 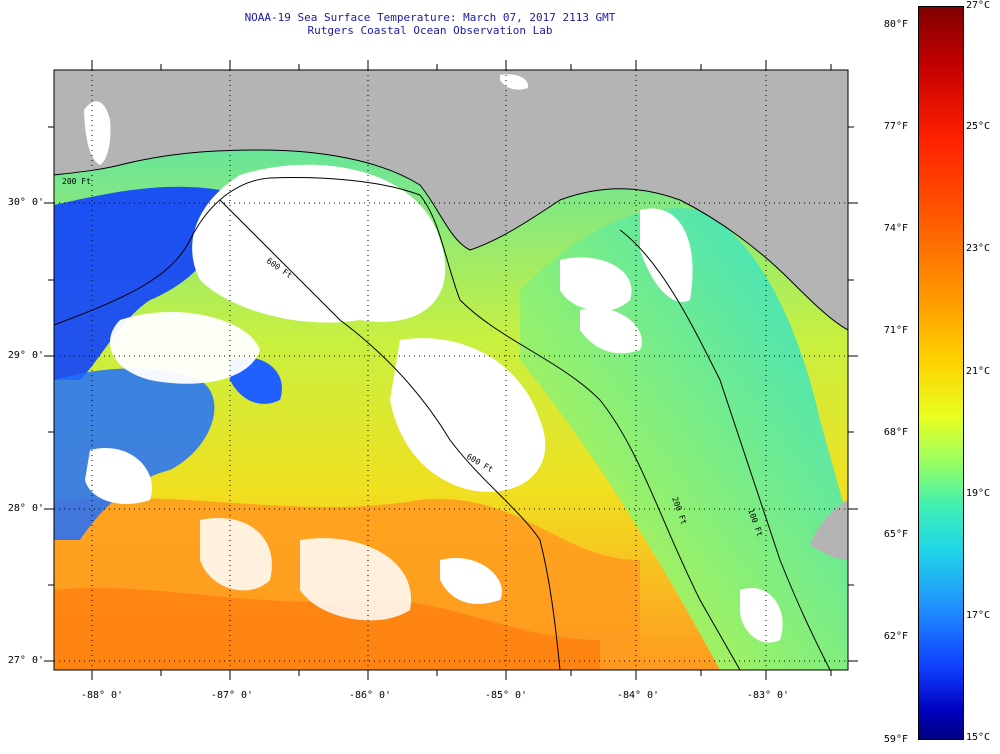 I want to click on fahrenheit-label: 77°F, so click(x=895, y=126).